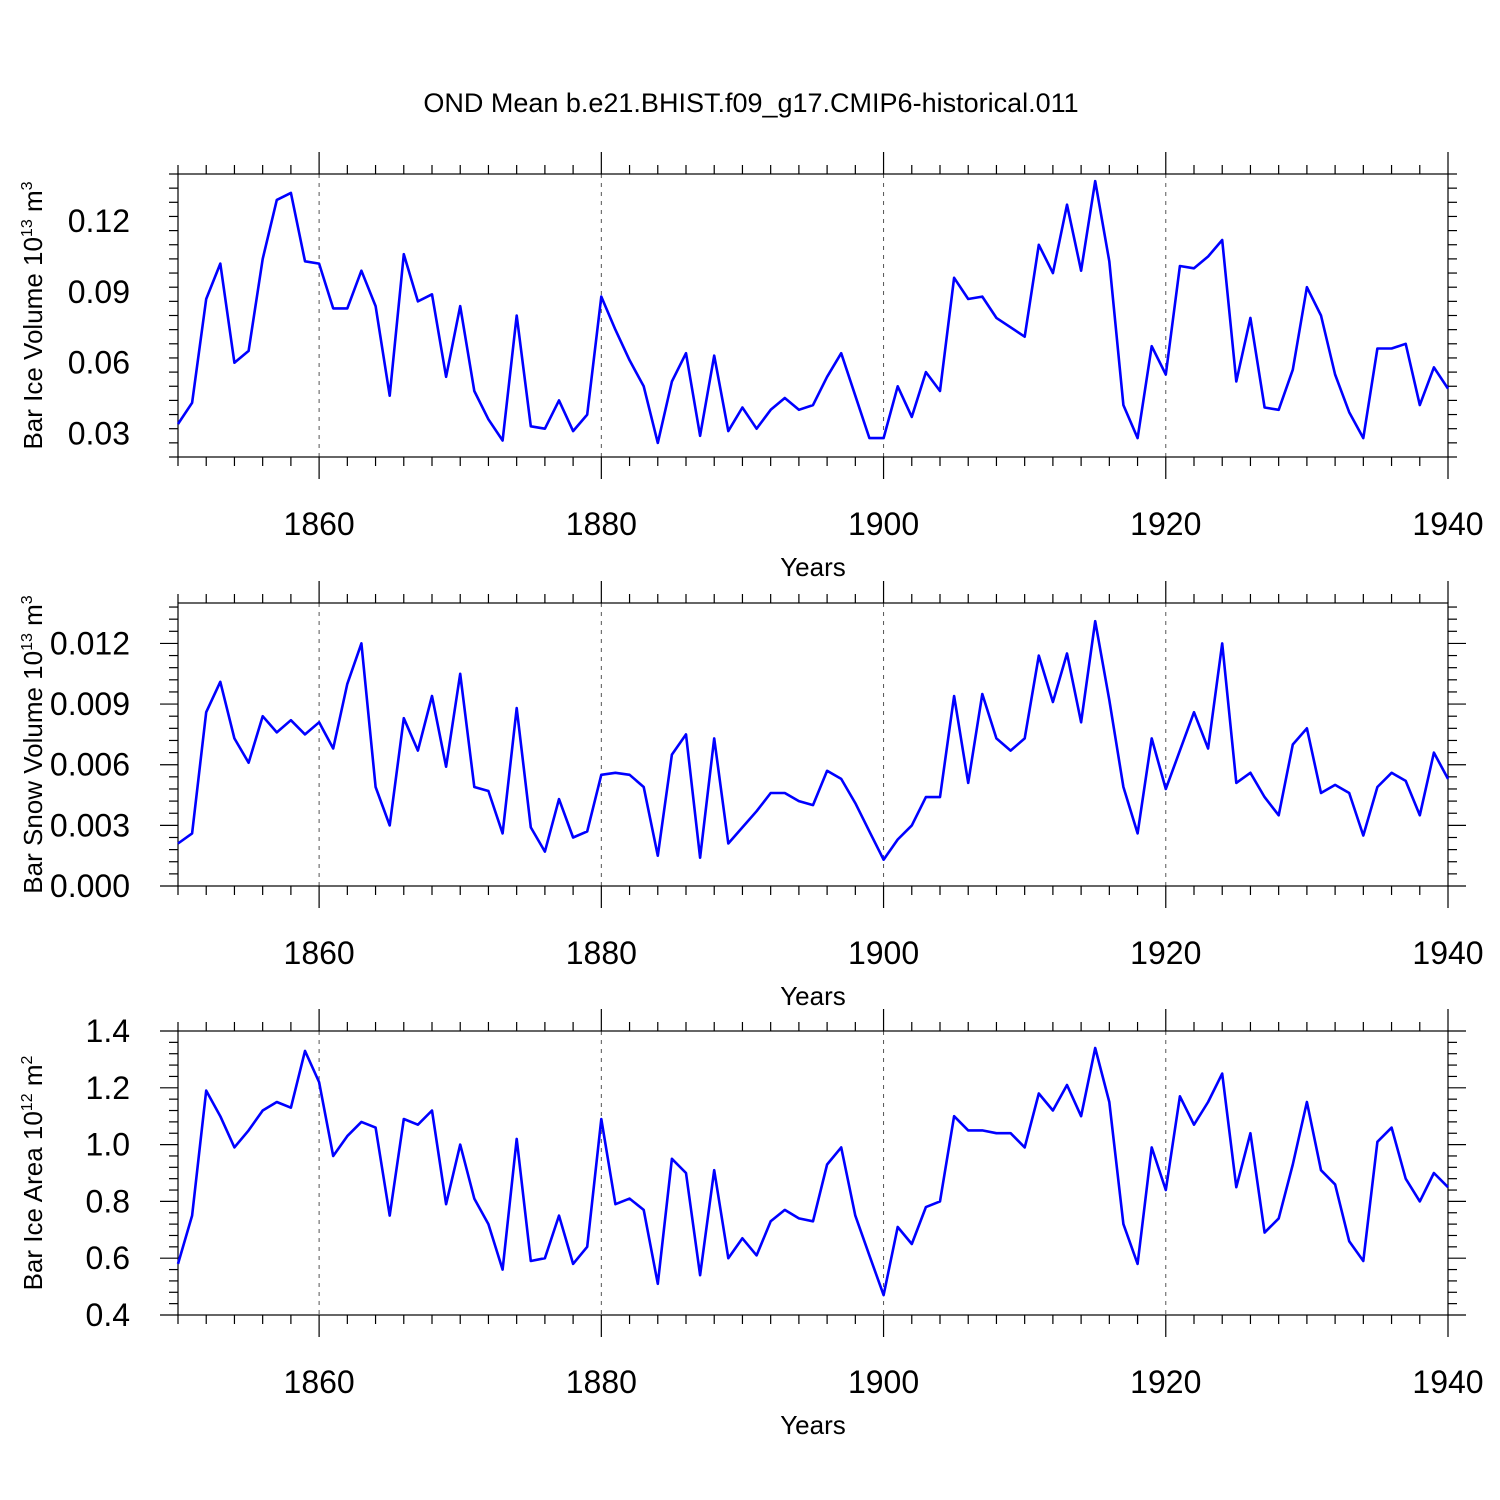 Image resolution: width=1500 pixels, height=1500 pixels. Describe the element at coordinates (27, 1102) in the screenshot. I see `y-axis-title-exponent: 12` at that location.